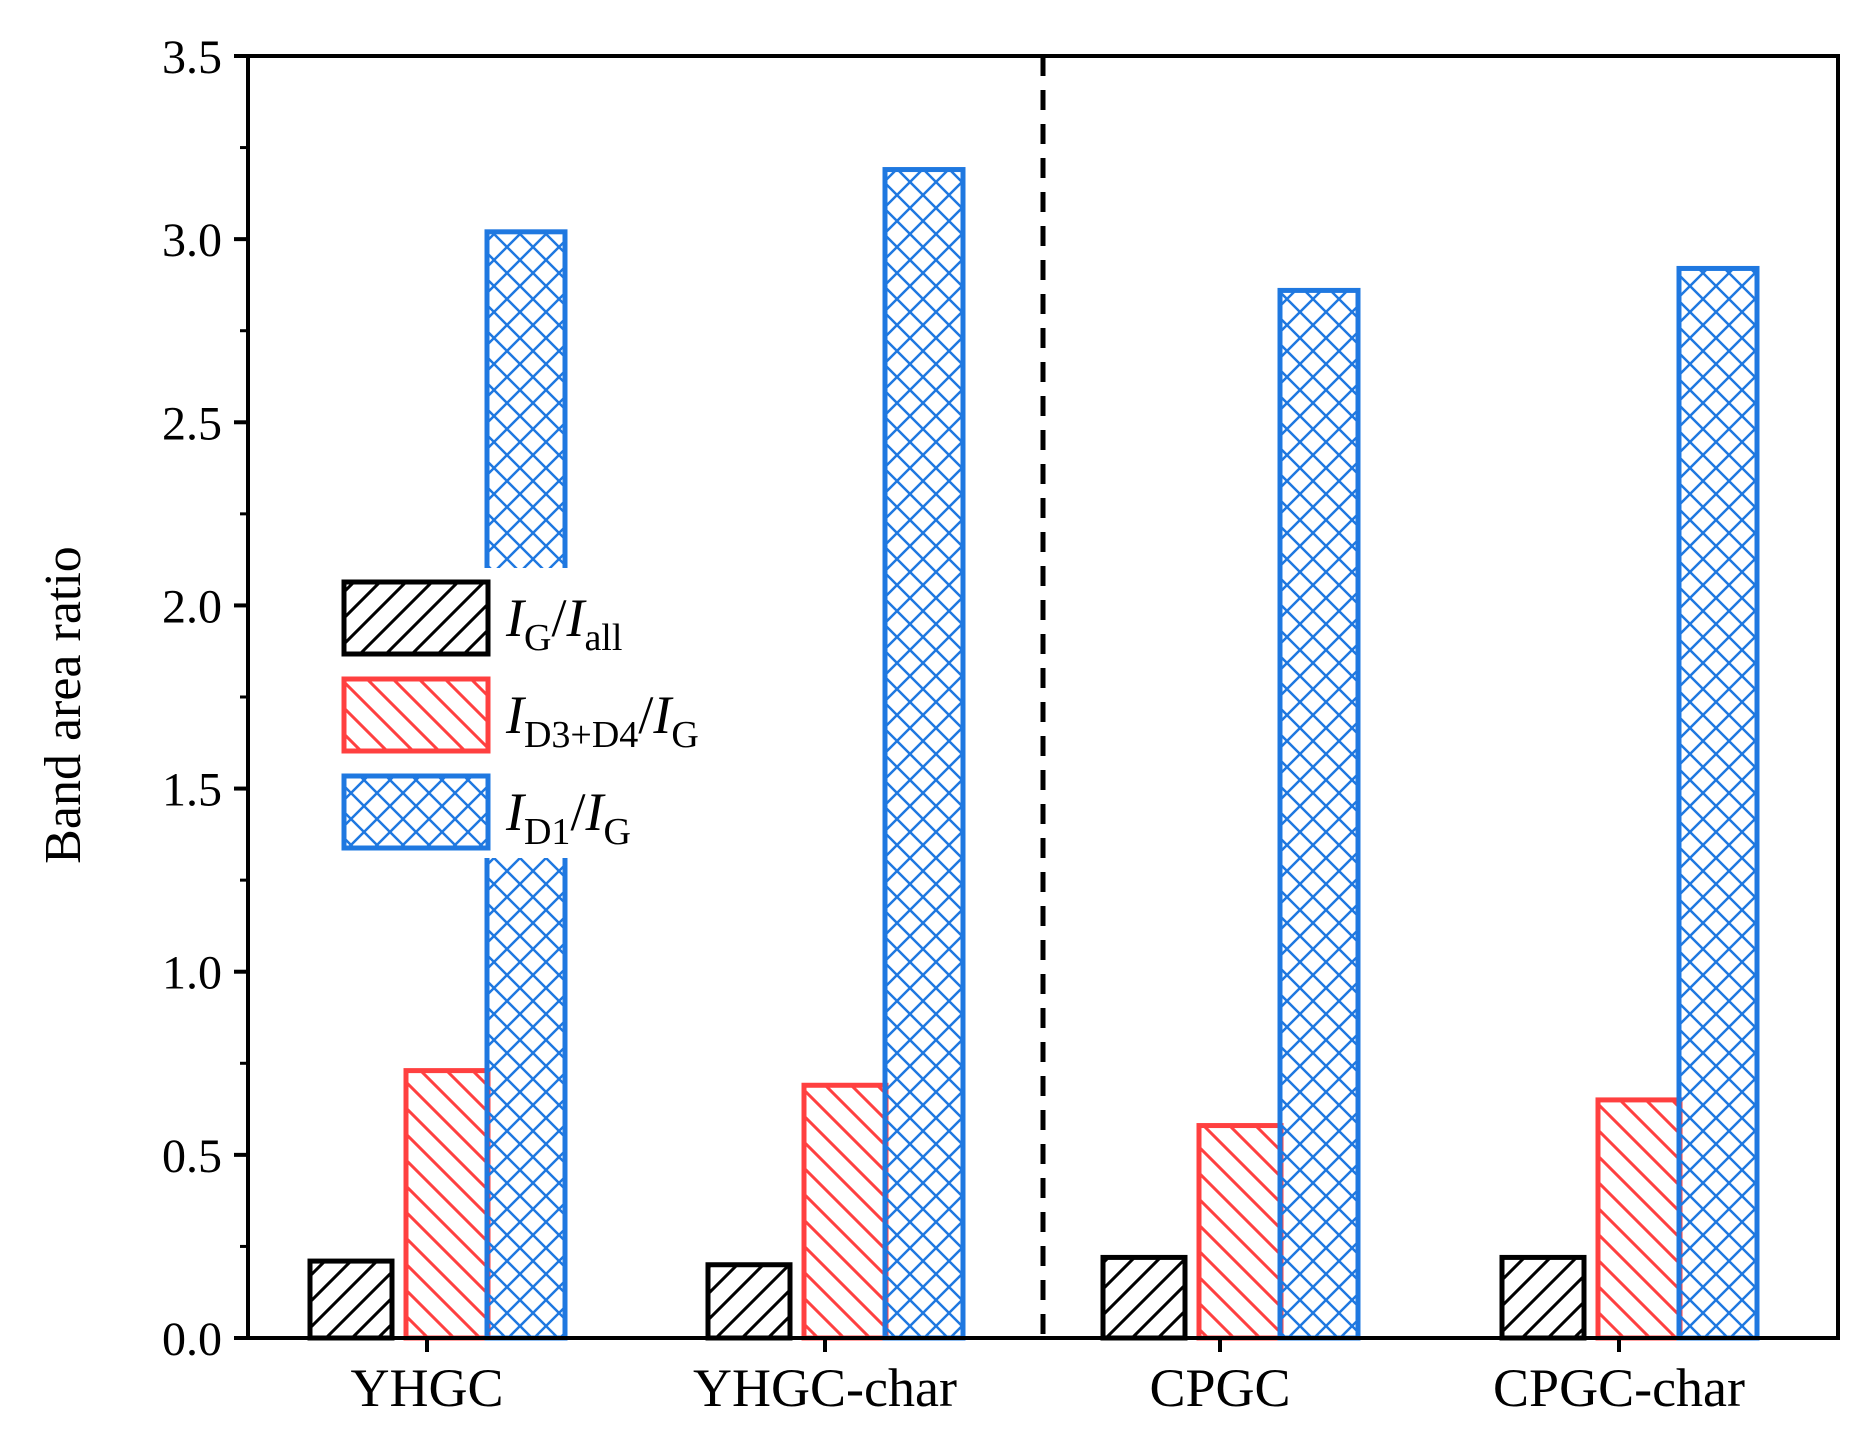 The height and width of the screenshot is (1432, 1868). What do you see at coordinates (192, 790) in the screenshot?
I see `y-tick-label: 1.5` at bounding box center [192, 790].